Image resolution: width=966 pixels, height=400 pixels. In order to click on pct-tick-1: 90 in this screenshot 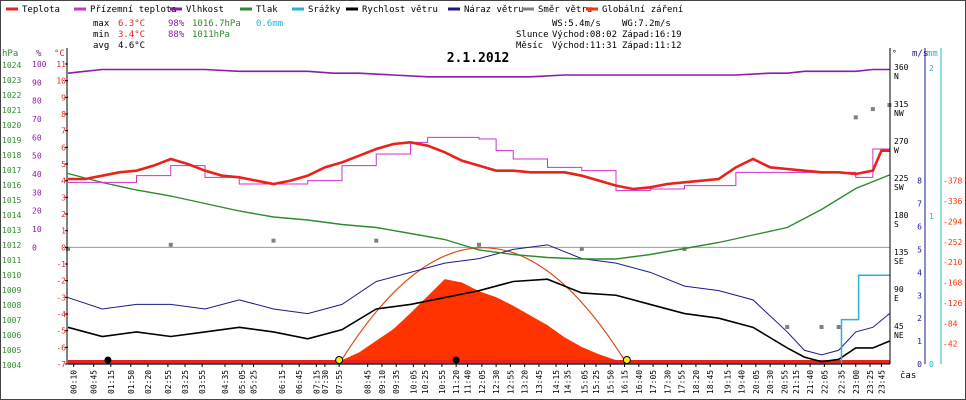, I will do `click(37, 82)`.